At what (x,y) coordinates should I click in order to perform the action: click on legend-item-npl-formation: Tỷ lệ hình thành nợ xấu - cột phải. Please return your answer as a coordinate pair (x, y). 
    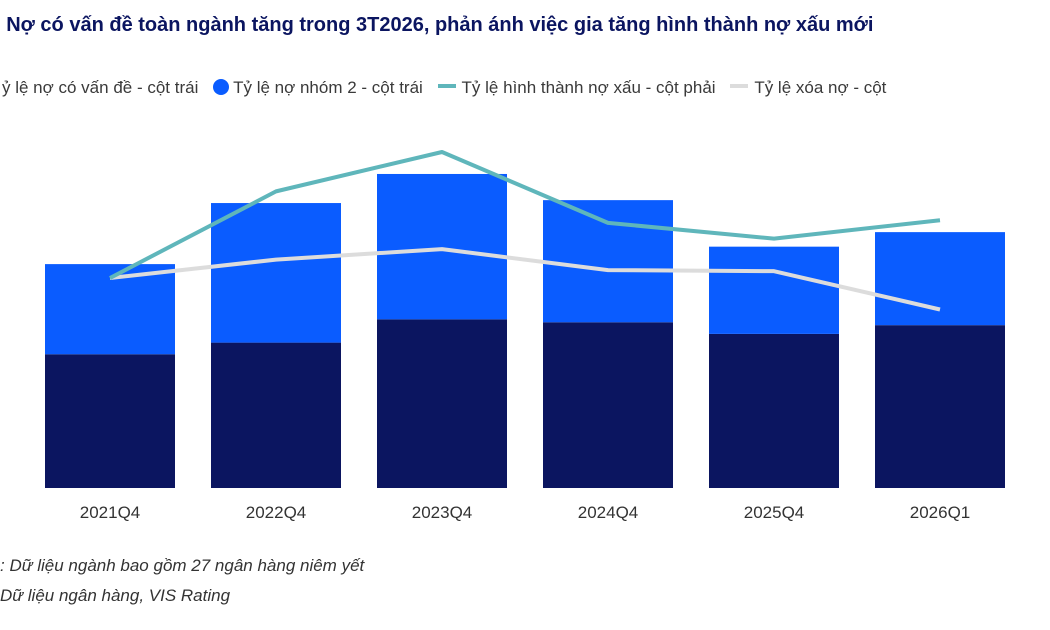
    Looking at the image, I should click on (576, 88).